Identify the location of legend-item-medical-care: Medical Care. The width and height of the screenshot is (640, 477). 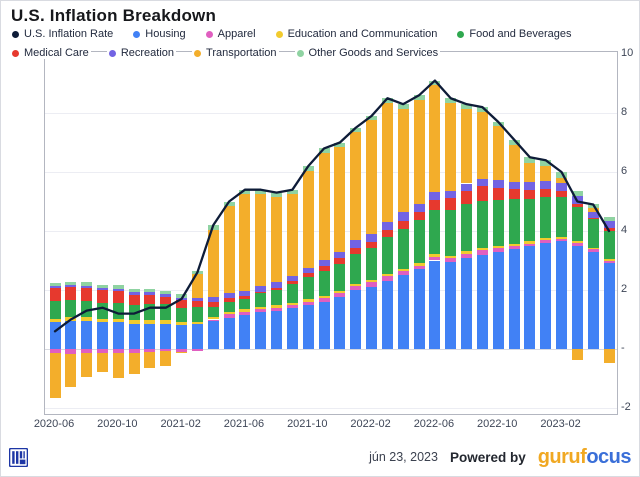
(50, 53).